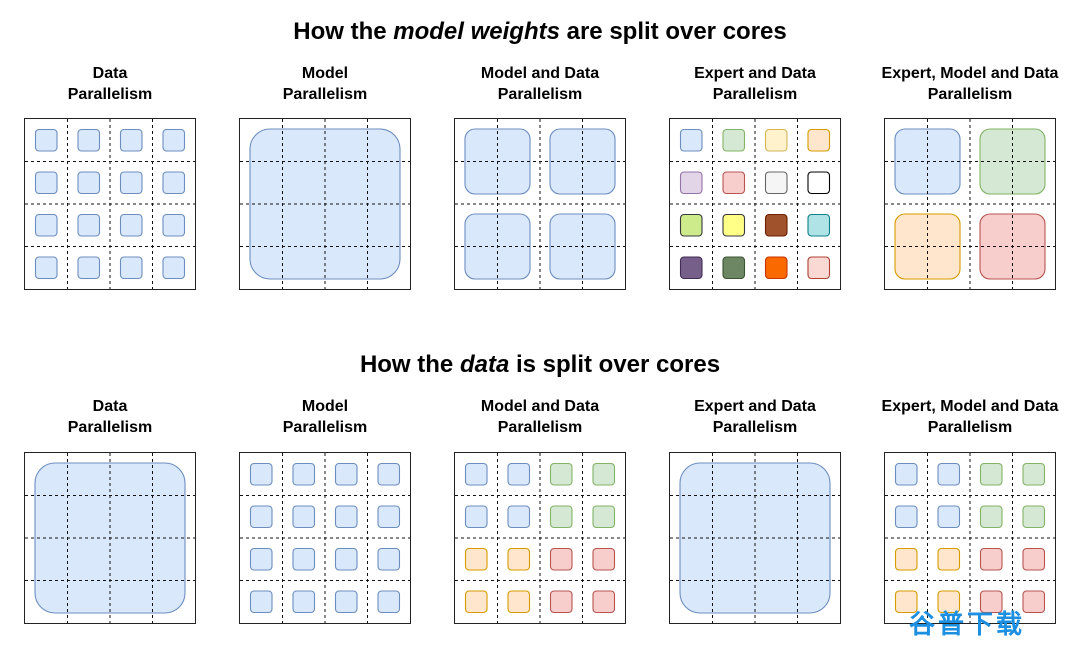  Describe the element at coordinates (476, 31) in the screenshot. I see `title-weights-emphasis: model weights` at that location.